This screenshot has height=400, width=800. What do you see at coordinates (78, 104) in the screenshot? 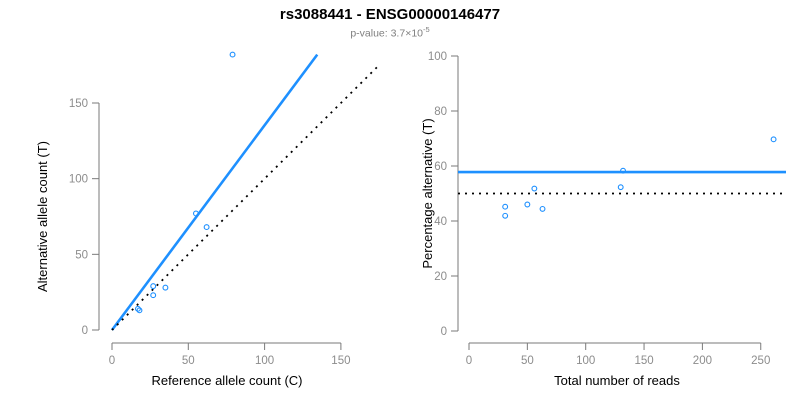
I see `y-tick-label: 150` at bounding box center [78, 104].